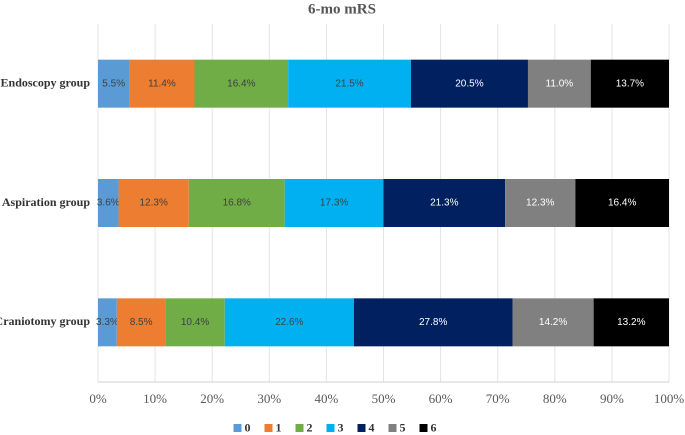  Describe the element at coordinates (342, 9) in the screenshot. I see `chart-title: 6-mo mRS` at that location.